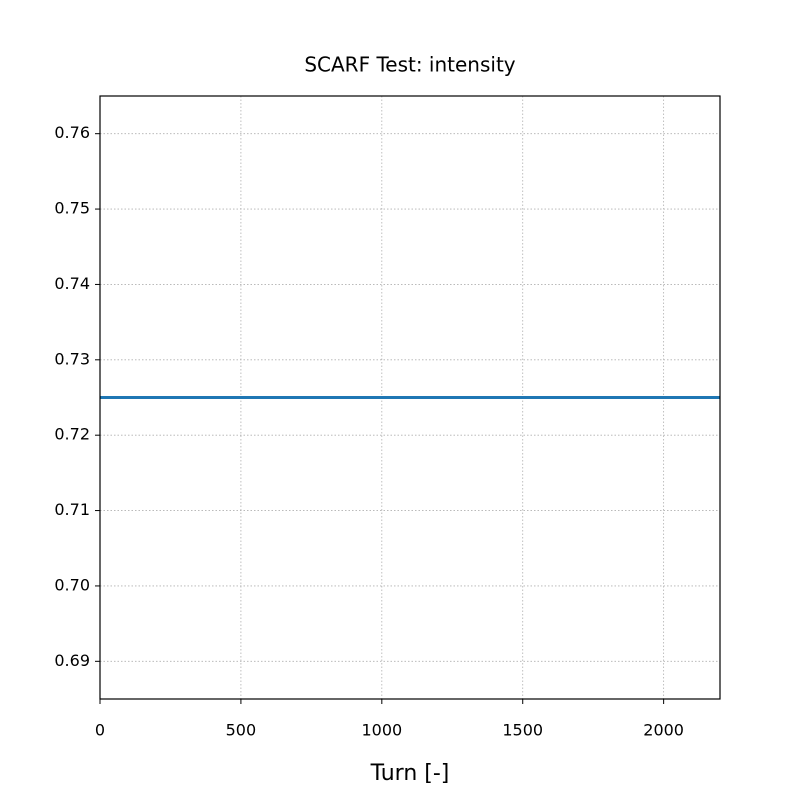  Describe the element at coordinates (72, 584) in the screenshot. I see `y-tick-label: 0.70` at that location.